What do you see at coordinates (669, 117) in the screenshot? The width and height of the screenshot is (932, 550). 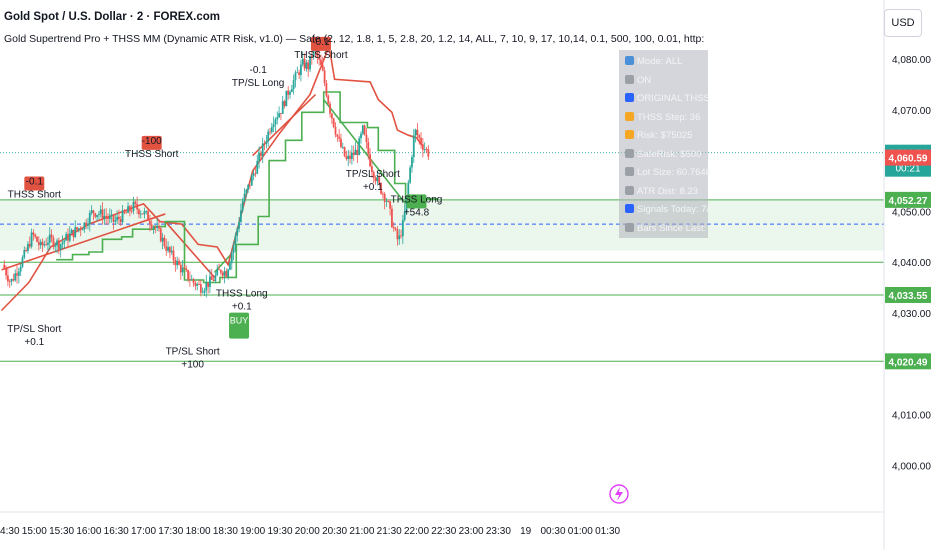 I see `info-line-text: THSS Step: 36` at bounding box center [669, 117].